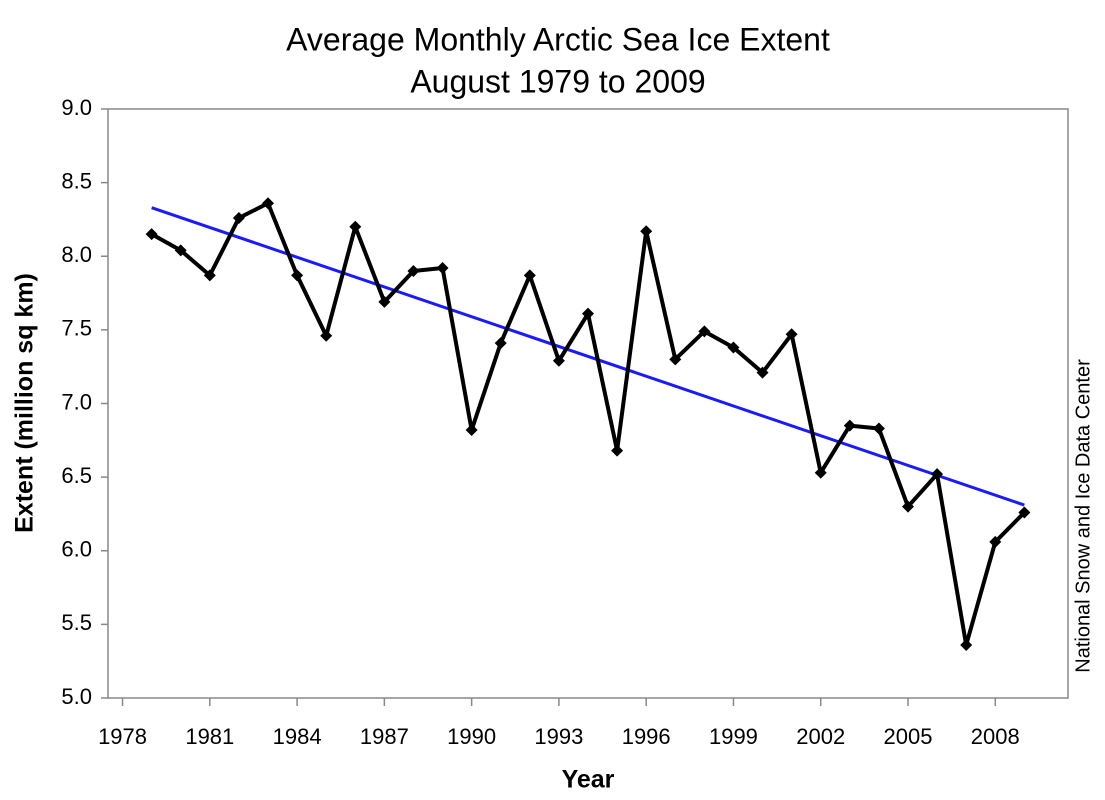 The width and height of the screenshot is (1105, 800). I want to click on x-tick-label: 1978, so click(122, 736).